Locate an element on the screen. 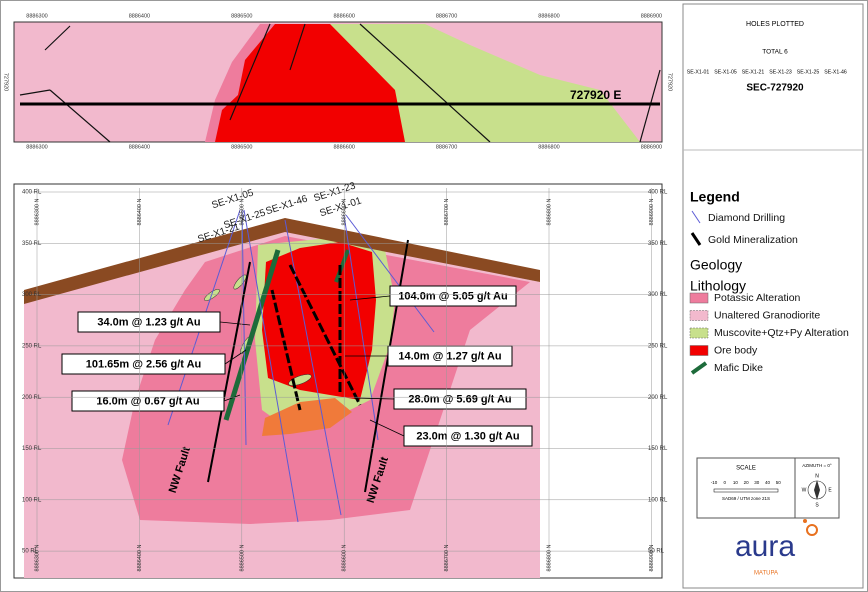  legend-section: Geology is located at coordinates (716, 265).